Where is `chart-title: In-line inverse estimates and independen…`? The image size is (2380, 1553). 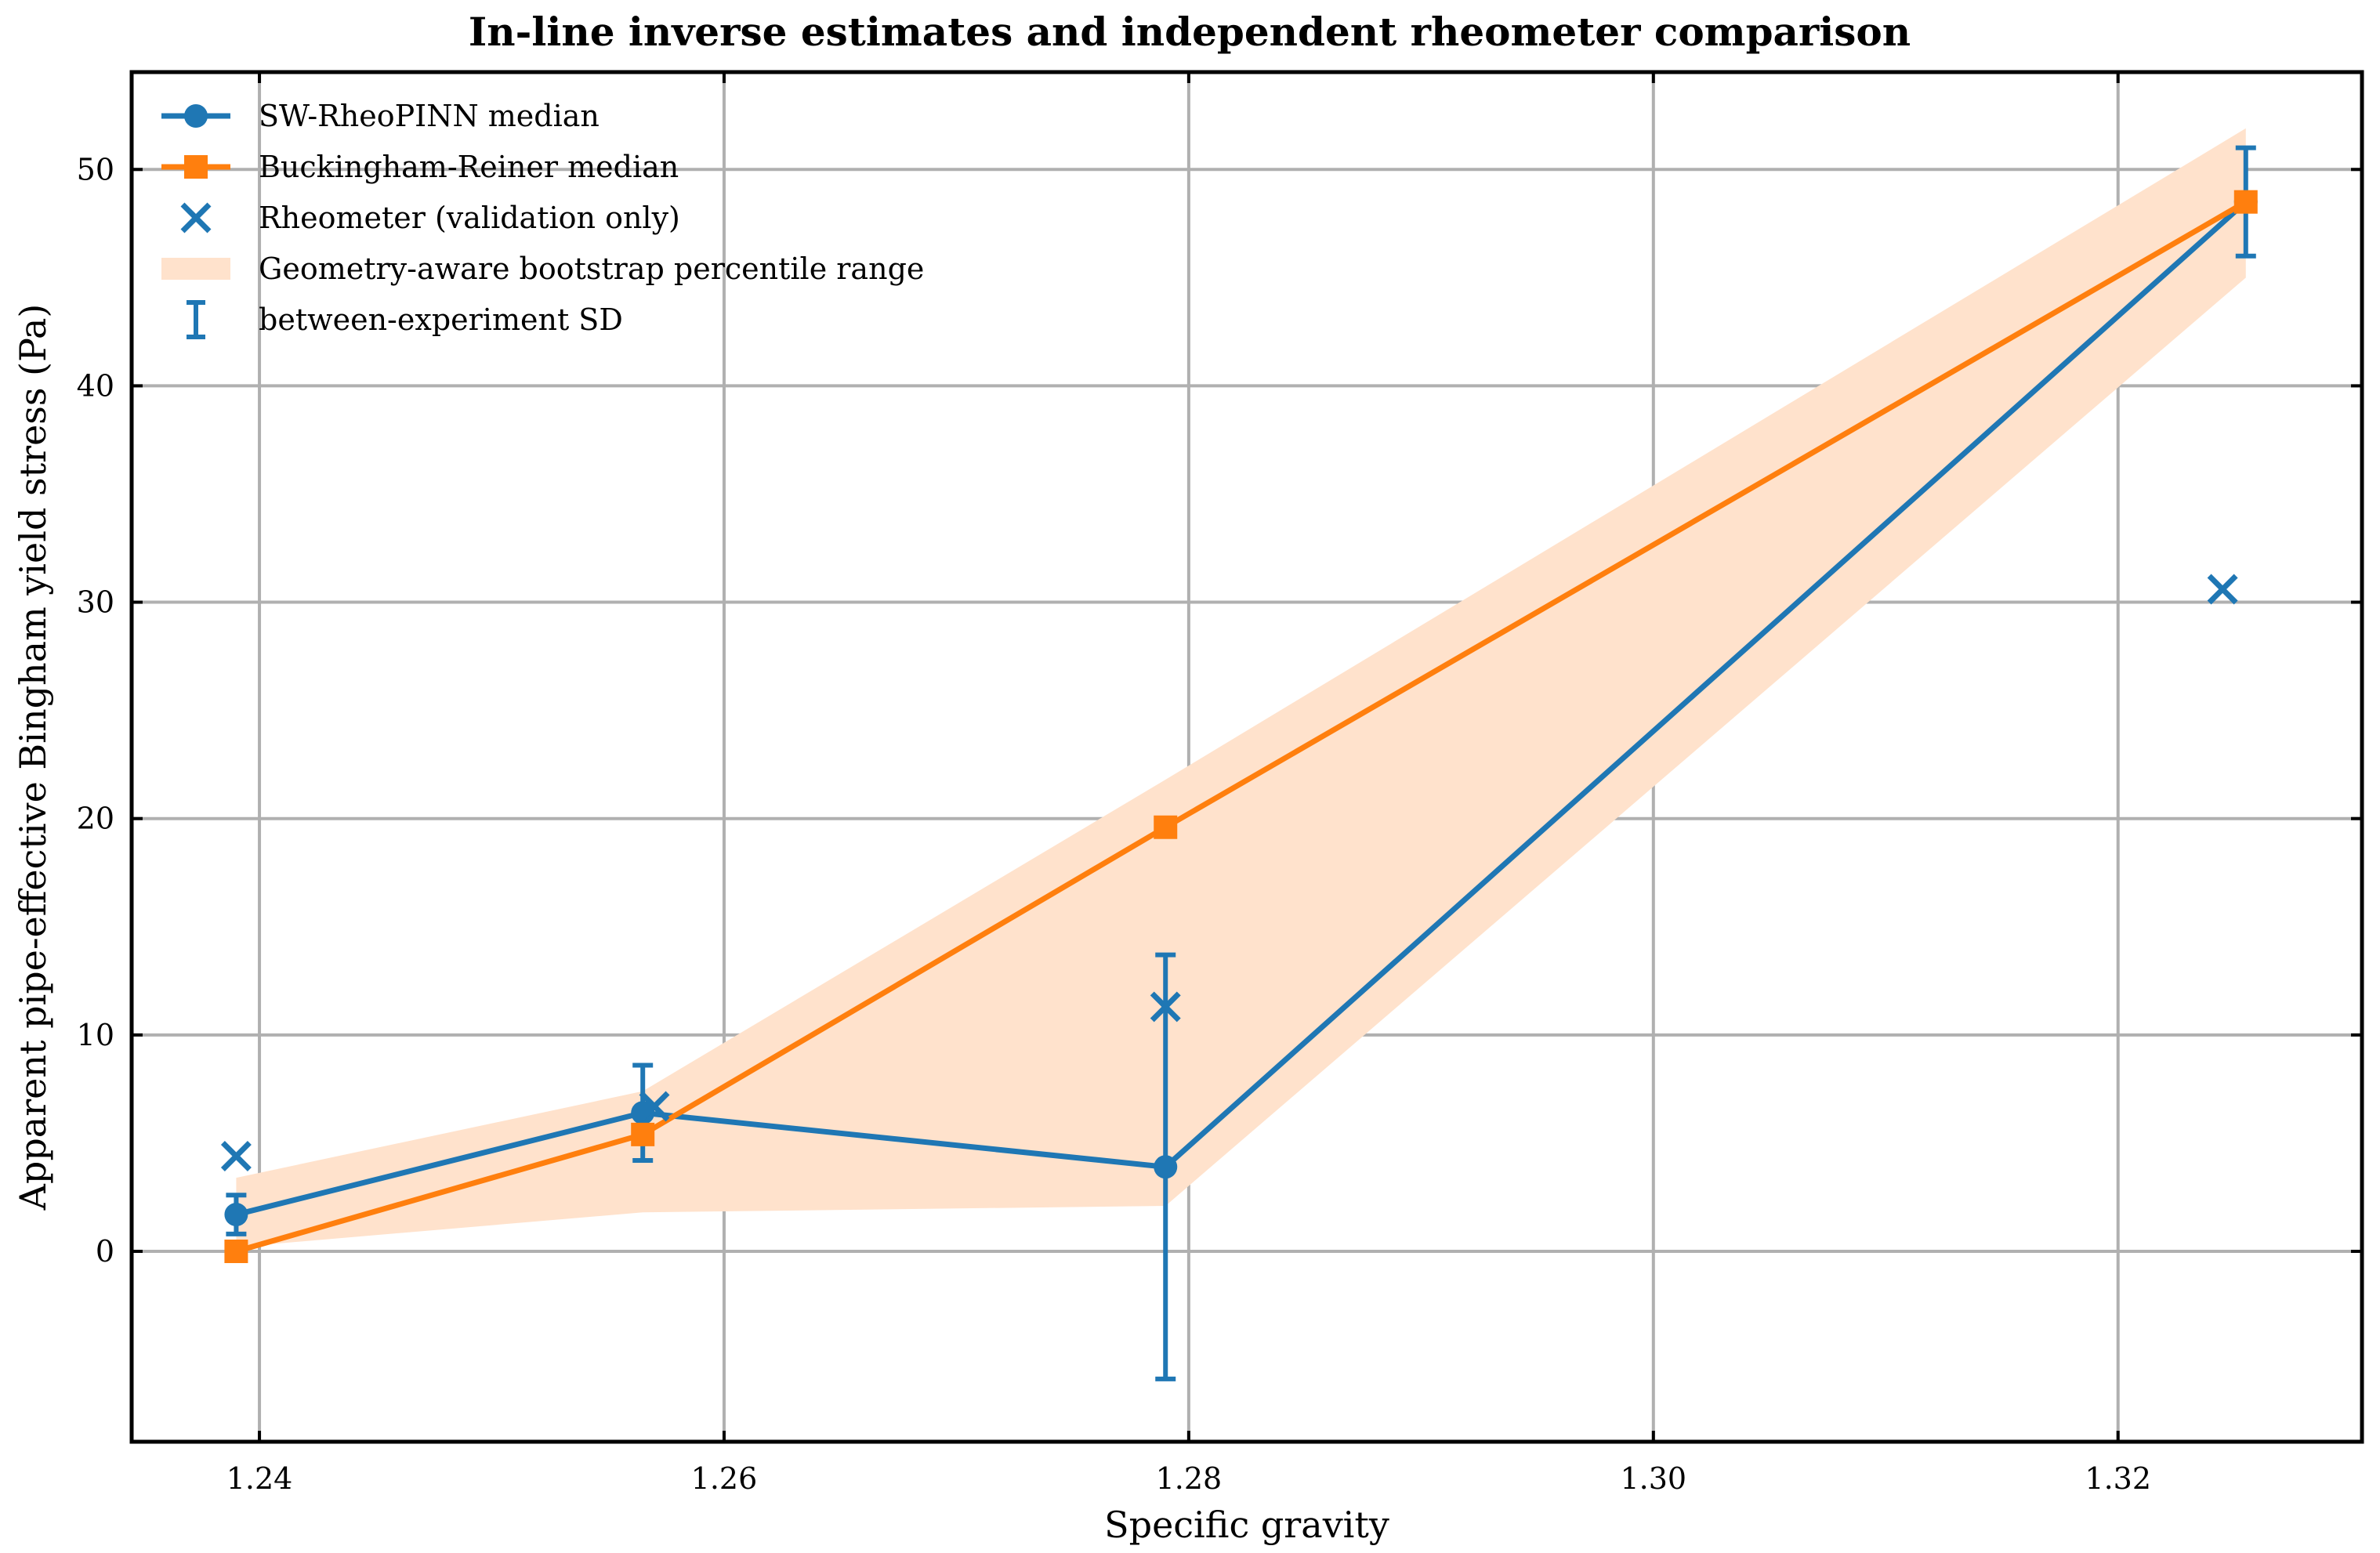 chart-title: In-line inverse estimates and independen… is located at coordinates (1190, 32).